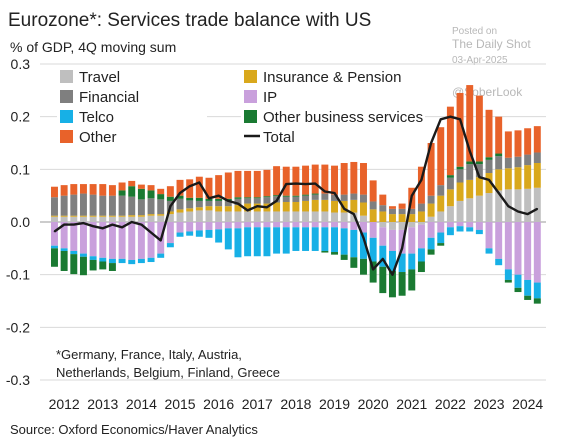  I want to click on y-tick-label: -0.1, so click(18, 275).